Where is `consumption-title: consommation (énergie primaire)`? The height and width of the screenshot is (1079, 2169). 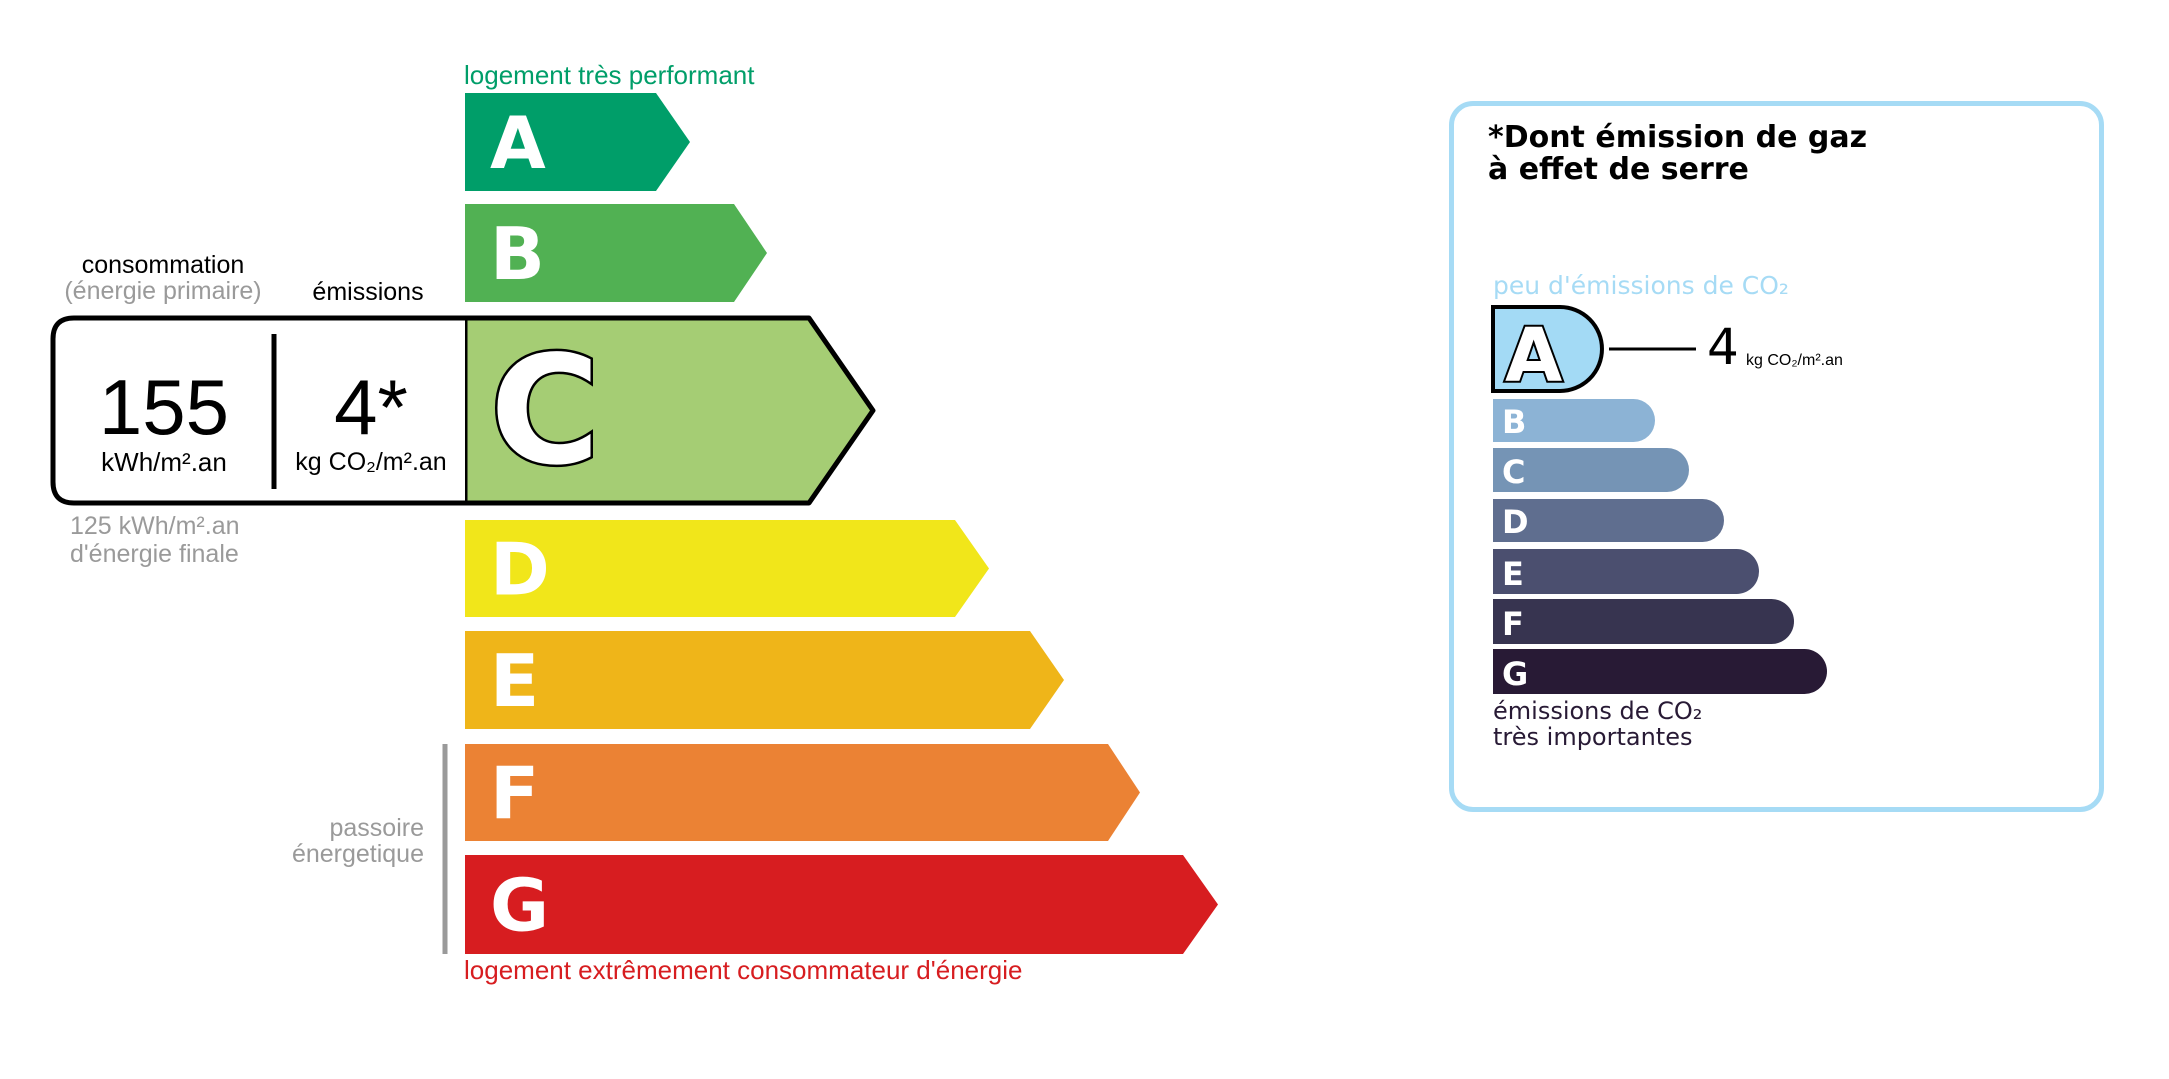
consumption-title: consommation (énergie primaire) is located at coordinates (163, 278).